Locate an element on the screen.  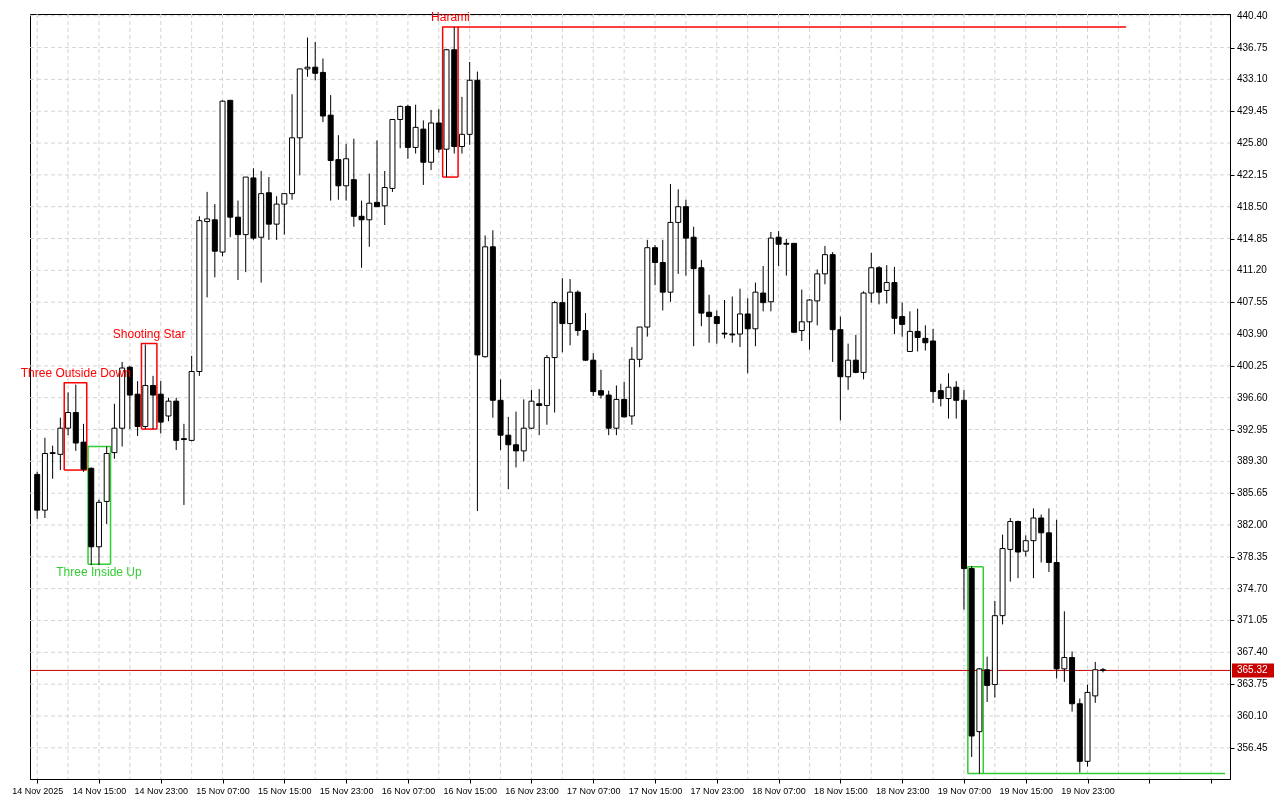
x-tick-label: 16 Nov 23:00 is located at coordinates (532, 790).